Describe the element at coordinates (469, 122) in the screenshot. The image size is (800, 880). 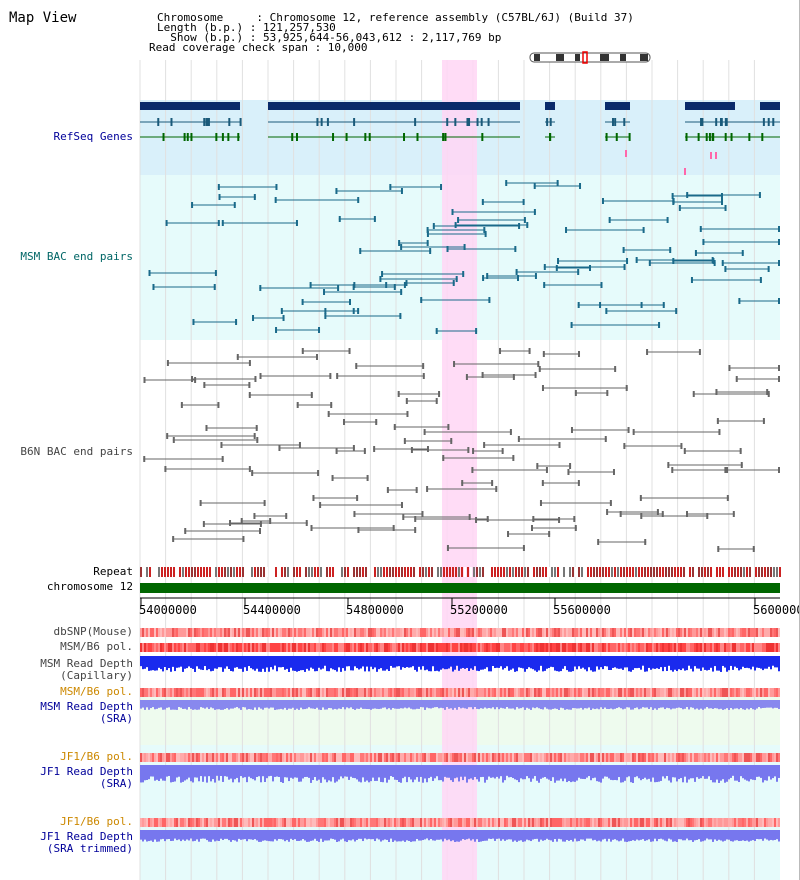
I see `exon` at that location.